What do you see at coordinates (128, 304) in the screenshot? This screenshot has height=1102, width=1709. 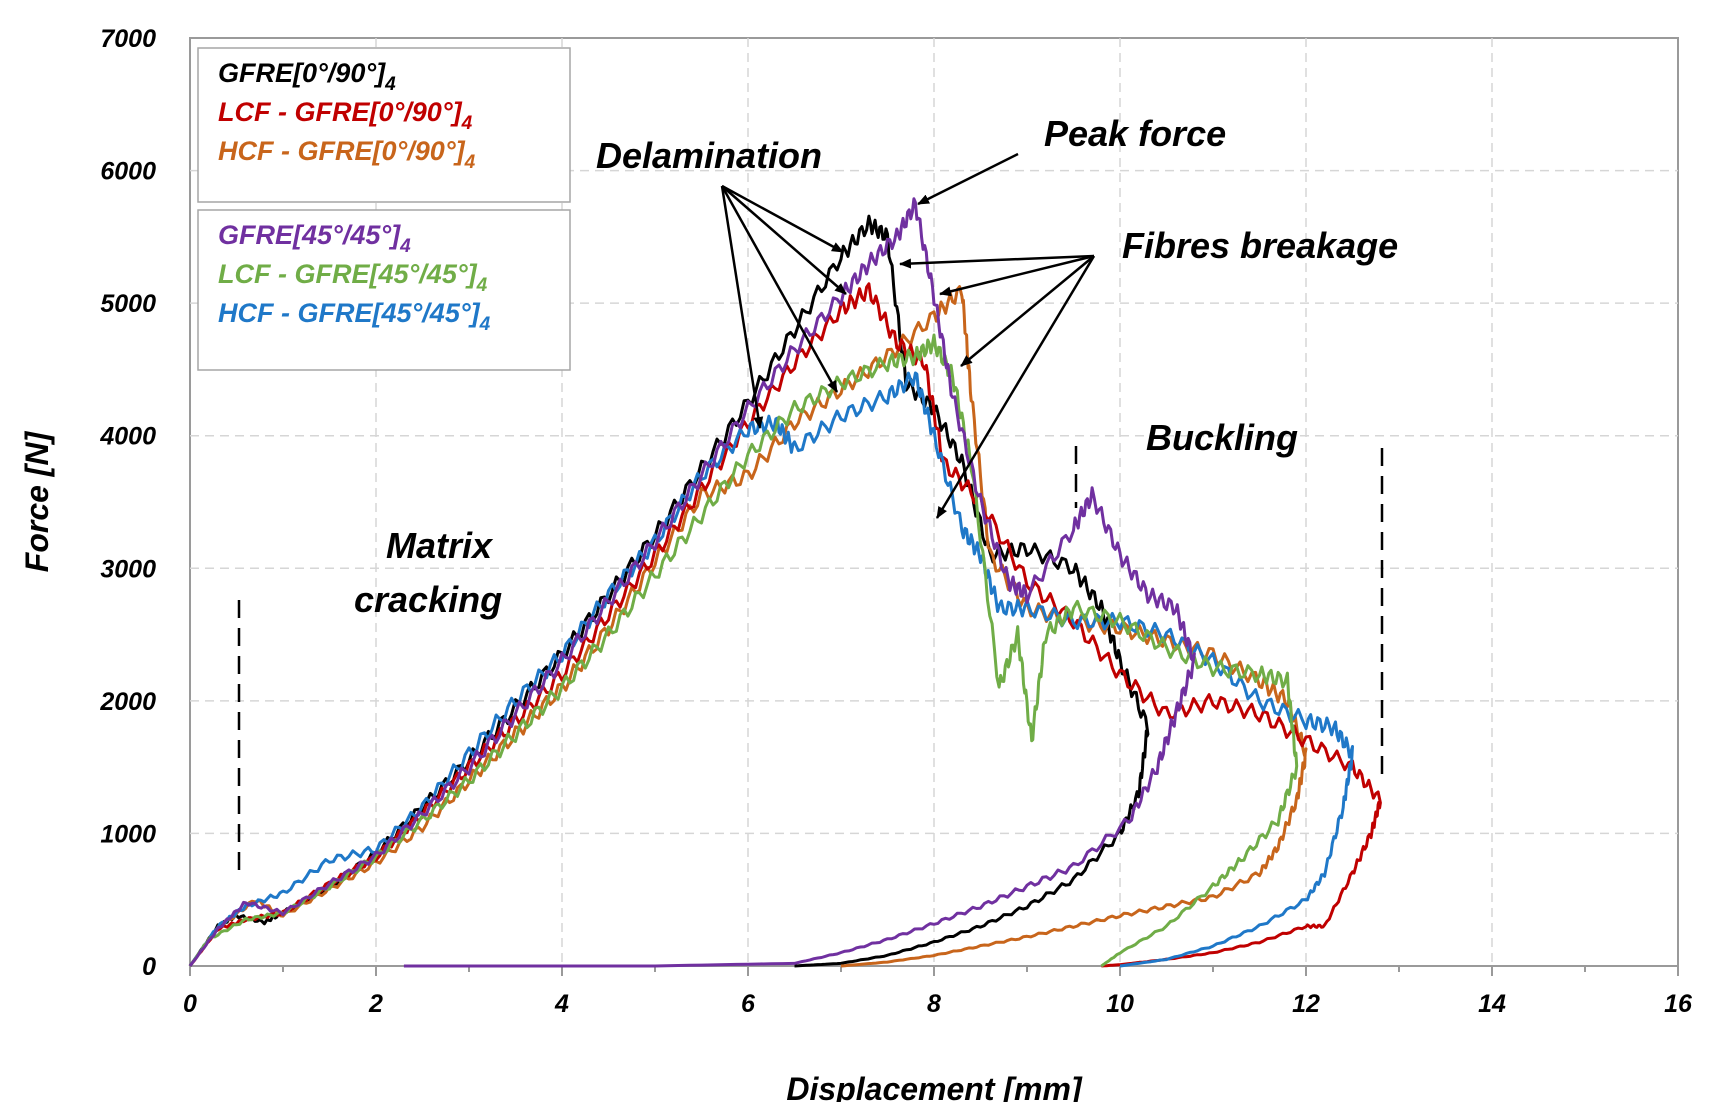 I see `y-tick-label: 5000` at bounding box center [128, 304].